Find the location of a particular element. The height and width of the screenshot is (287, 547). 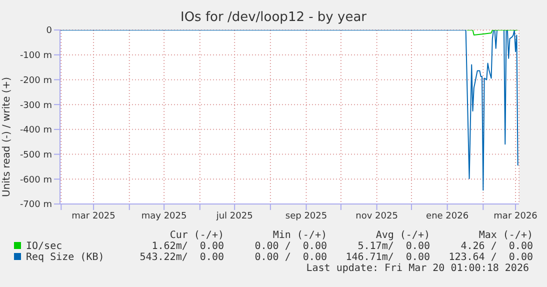

chart-title: IOs for /dev/loop12 - by year is located at coordinates (273, 17).